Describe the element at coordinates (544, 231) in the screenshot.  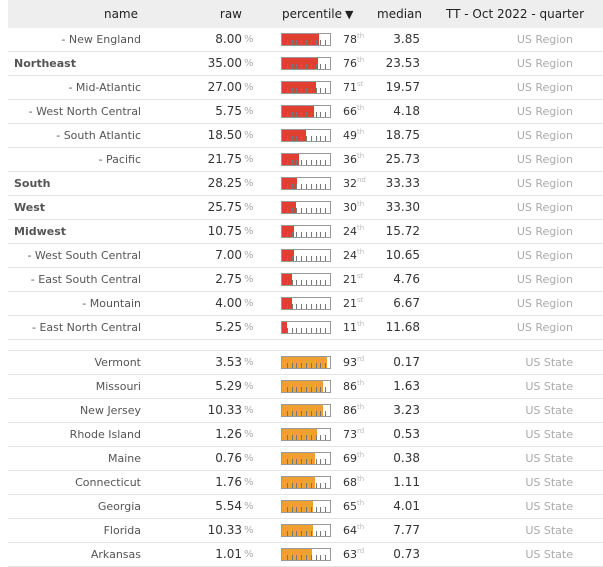
I see `scope-label: US Region` at that location.